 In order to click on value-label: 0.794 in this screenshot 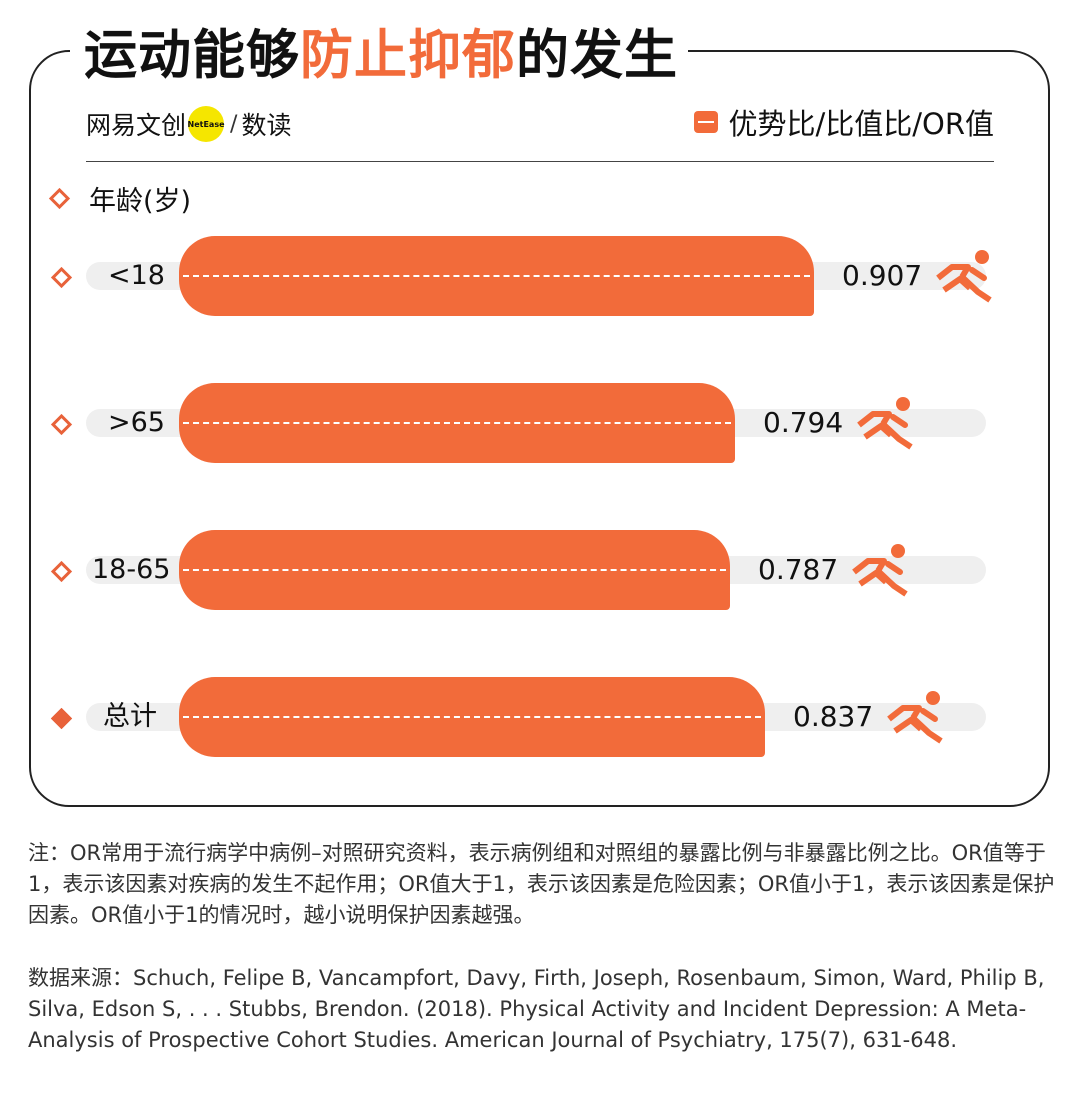, I will do `click(803, 422)`.